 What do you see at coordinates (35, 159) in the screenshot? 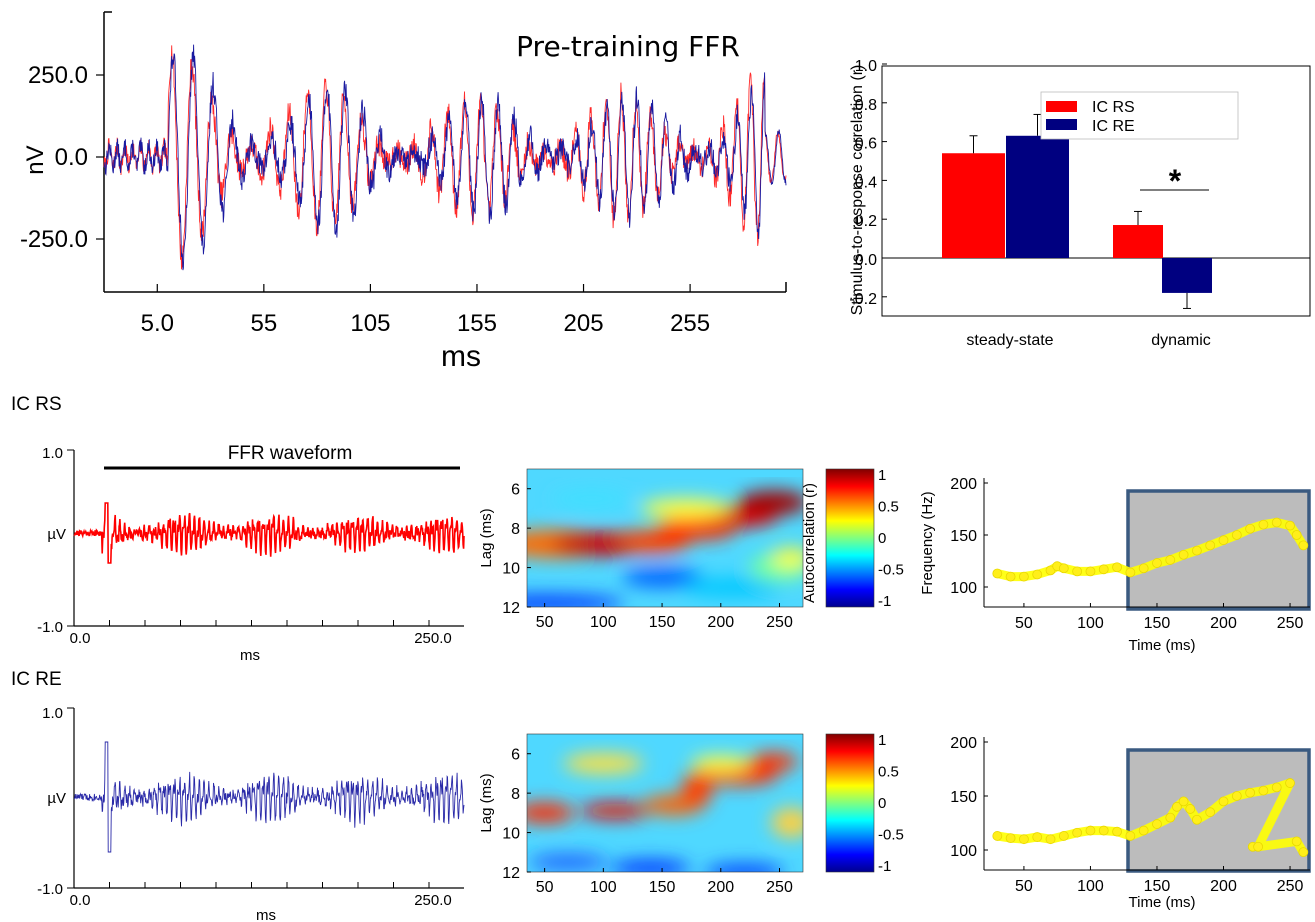
I see `pre-ylabel: nV` at bounding box center [35, 159].